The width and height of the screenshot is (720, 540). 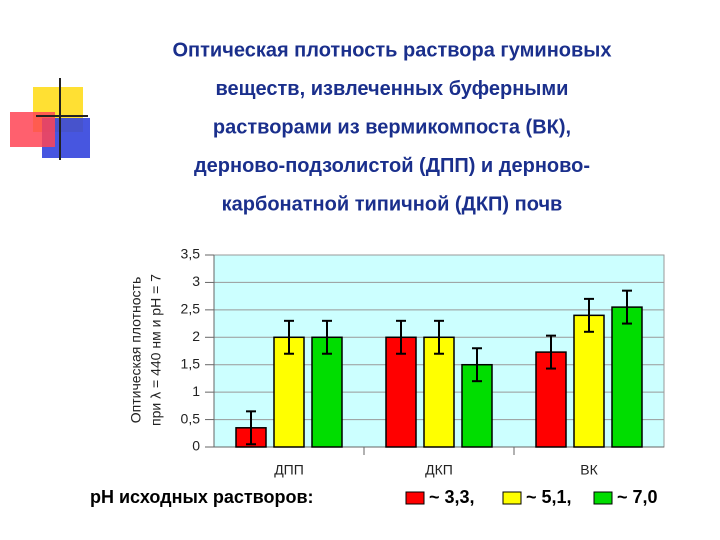 What do you see at coordinates (50, 119) in the screenshot?
I see `decoration` at bounding box center [50, 119].